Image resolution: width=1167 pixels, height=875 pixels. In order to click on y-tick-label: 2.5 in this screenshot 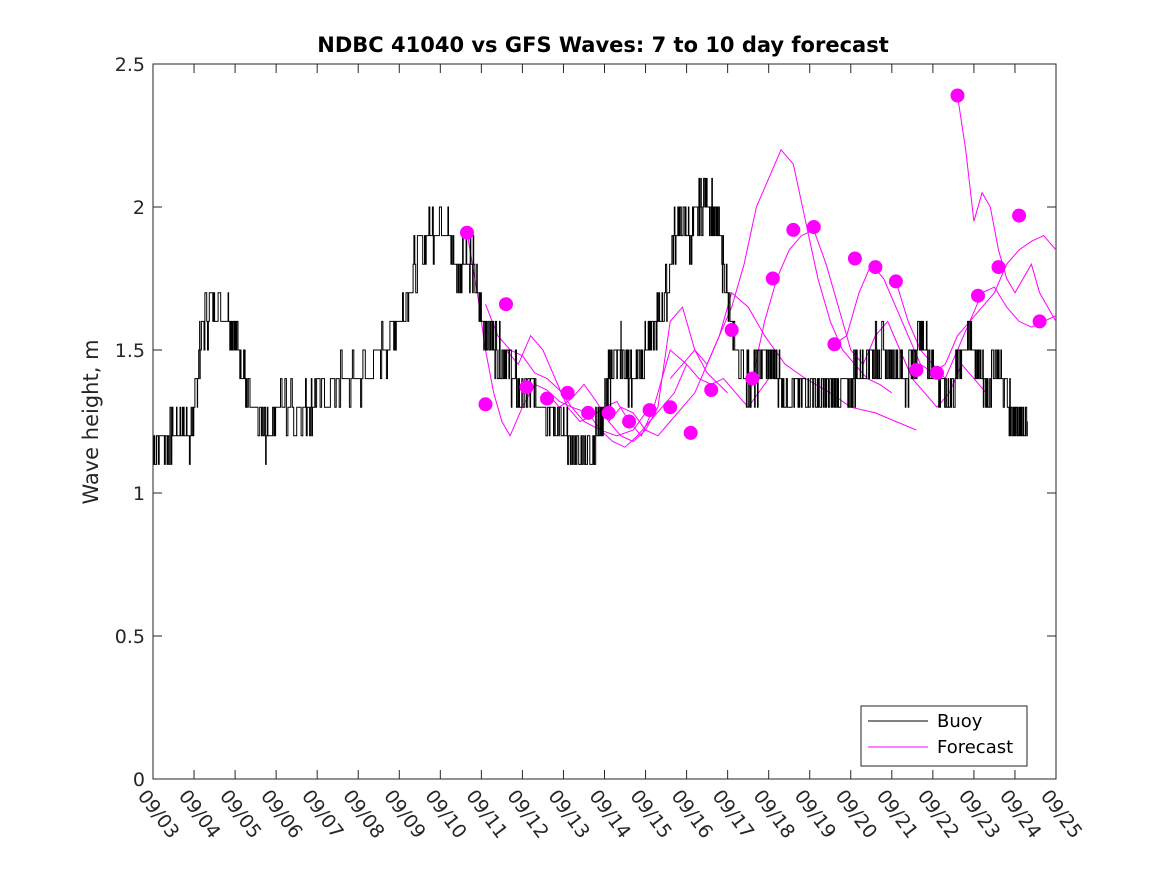, I will do `click(130, 65)`.